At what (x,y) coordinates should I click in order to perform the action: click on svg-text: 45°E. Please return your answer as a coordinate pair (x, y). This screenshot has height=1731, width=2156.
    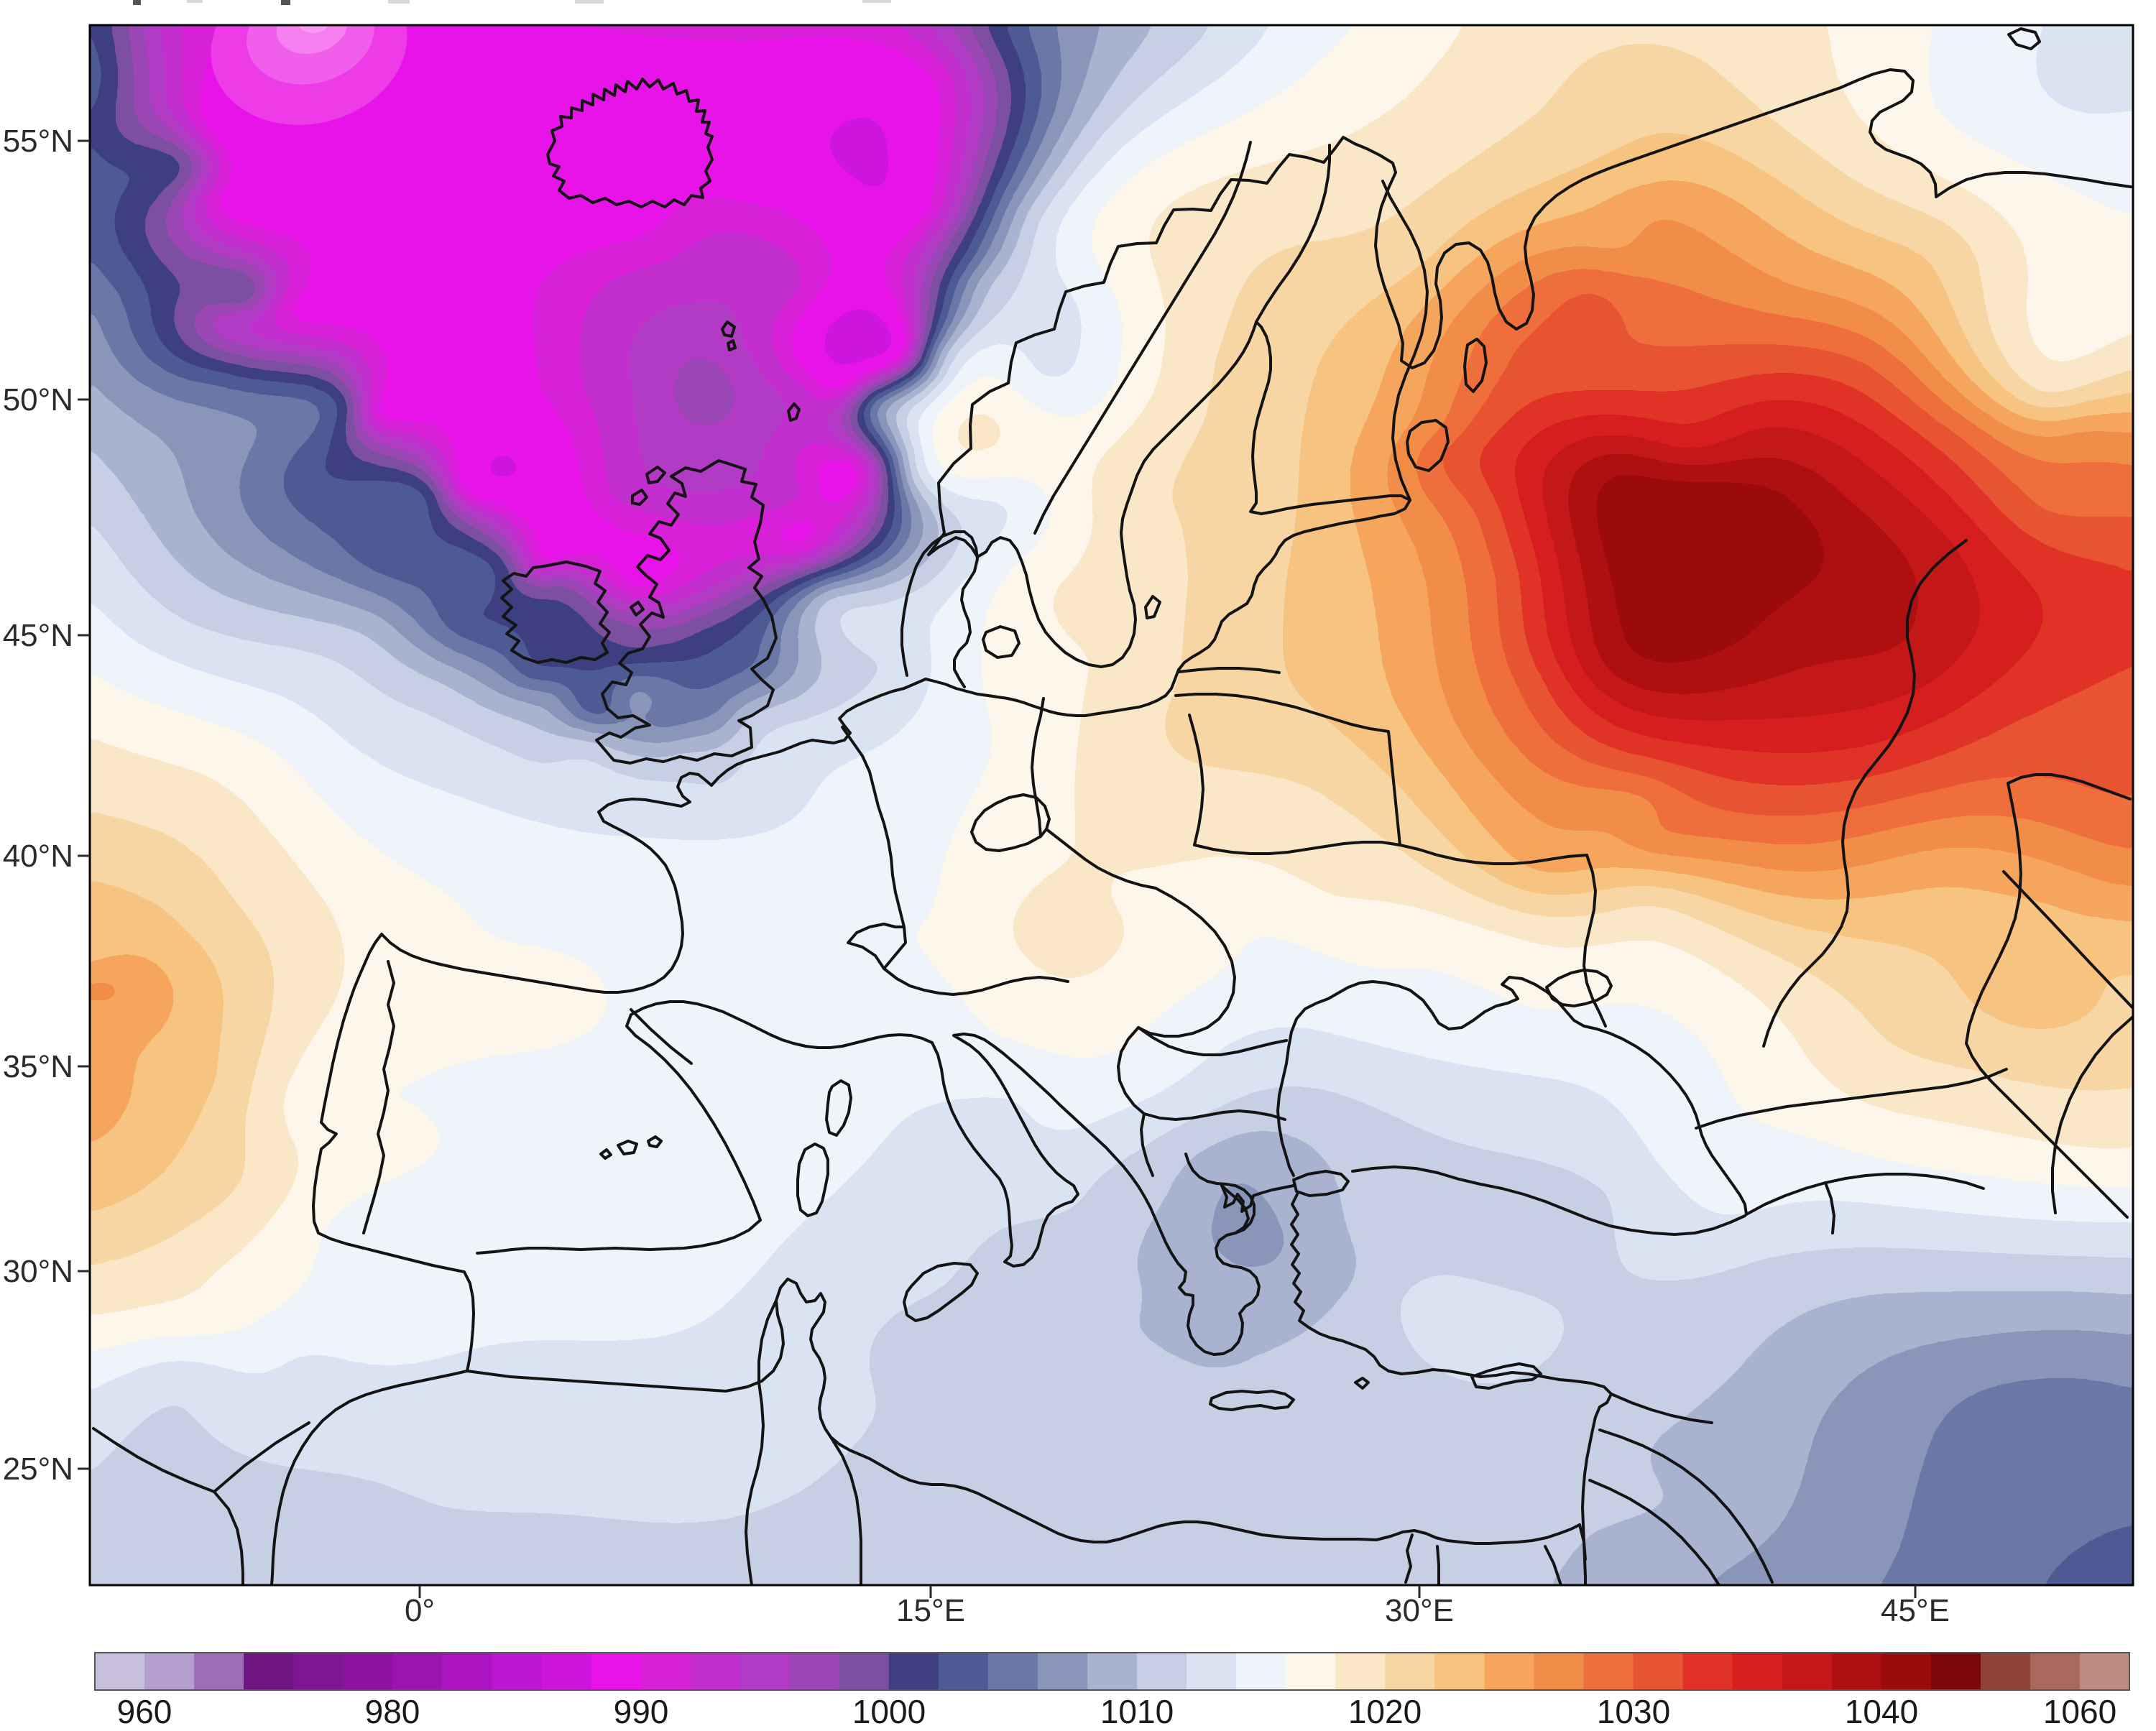
    Looking at the image, I should click on (1916, 1610).